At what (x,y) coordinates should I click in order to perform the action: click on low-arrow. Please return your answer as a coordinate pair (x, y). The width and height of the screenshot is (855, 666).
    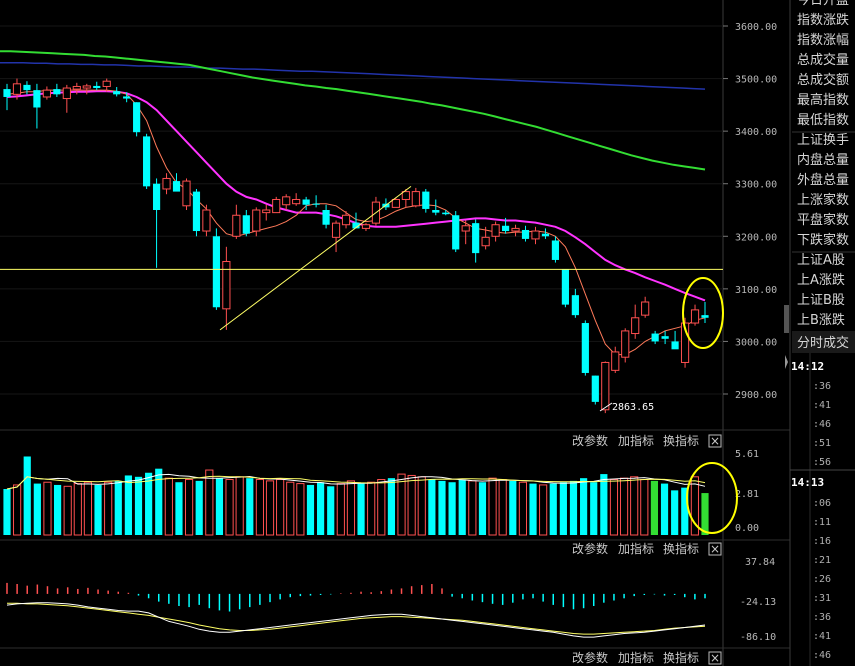
    Looking at the image, I should click on (606, 407).